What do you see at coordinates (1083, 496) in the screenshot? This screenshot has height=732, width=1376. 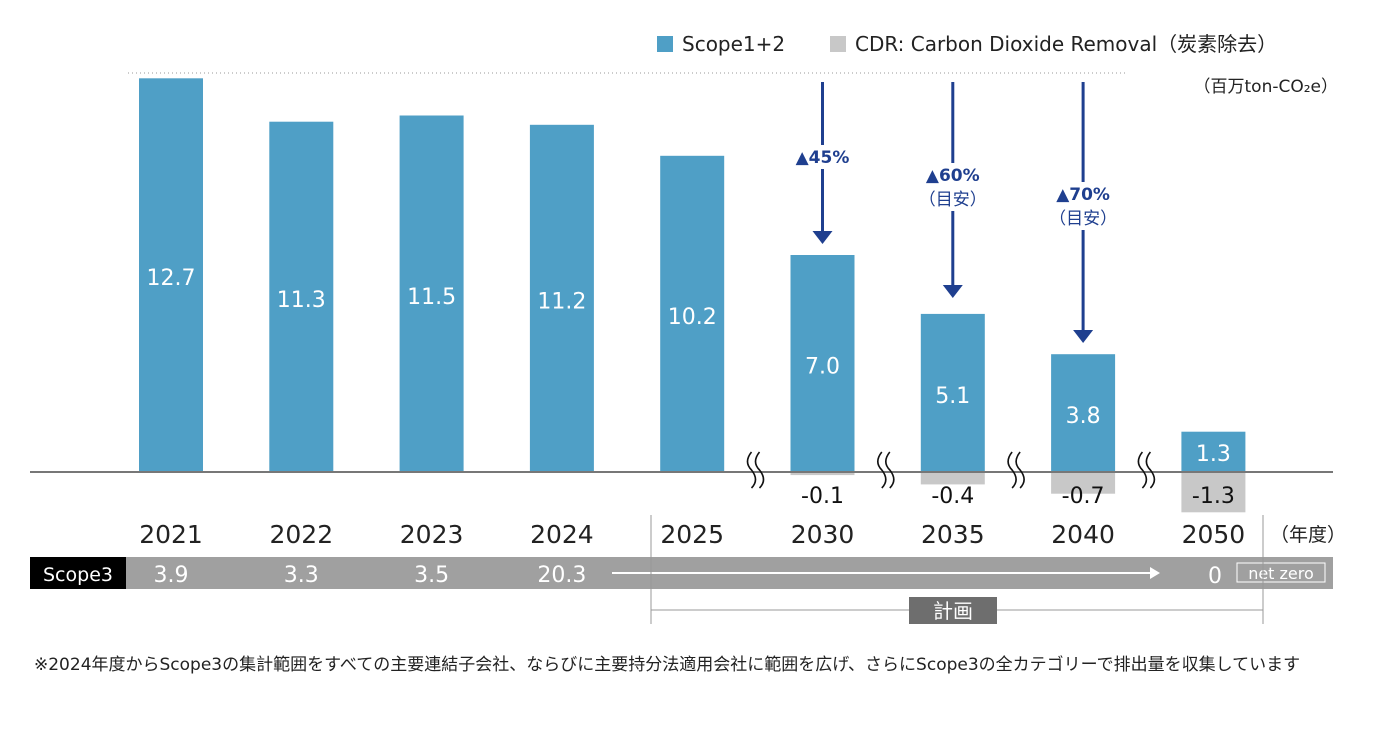 I see `cdr-value-label: -0.7` at bounding box center [1083, 496].